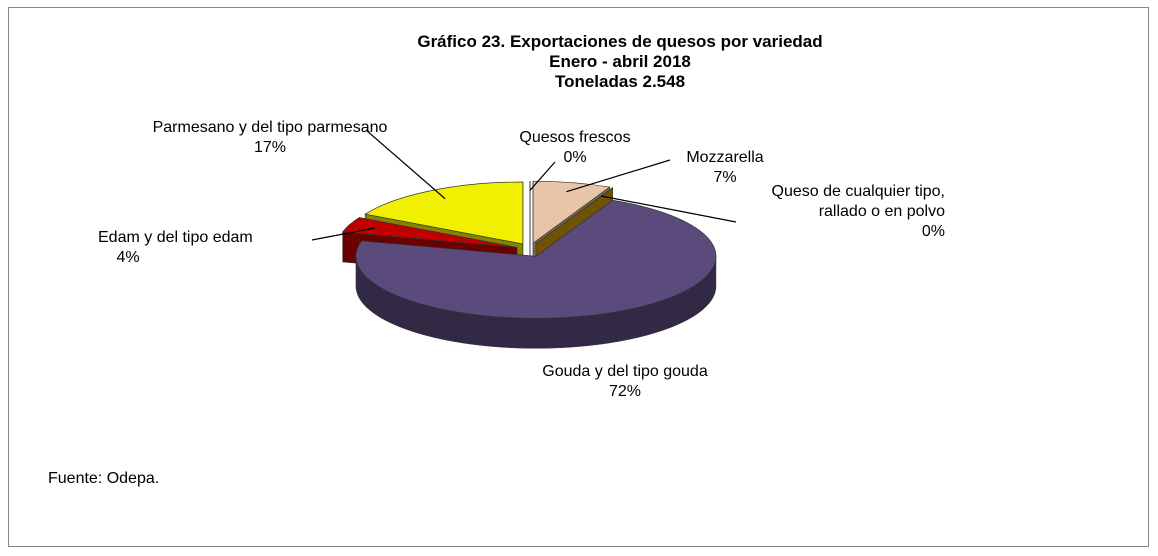  Describe the element at coordinates (270, 127) in the screenshot. I see `category-name: Parmesano y del tipo parmesano` at that location.